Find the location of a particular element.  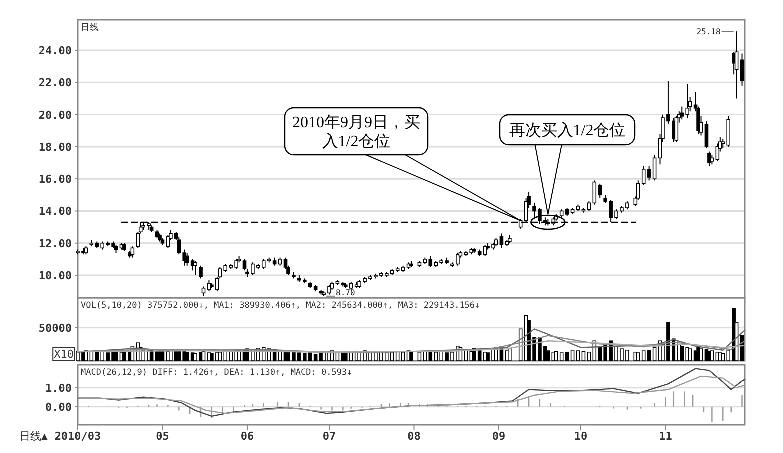

y-tick-label: 10.00 is located at coordinates (55, 276).